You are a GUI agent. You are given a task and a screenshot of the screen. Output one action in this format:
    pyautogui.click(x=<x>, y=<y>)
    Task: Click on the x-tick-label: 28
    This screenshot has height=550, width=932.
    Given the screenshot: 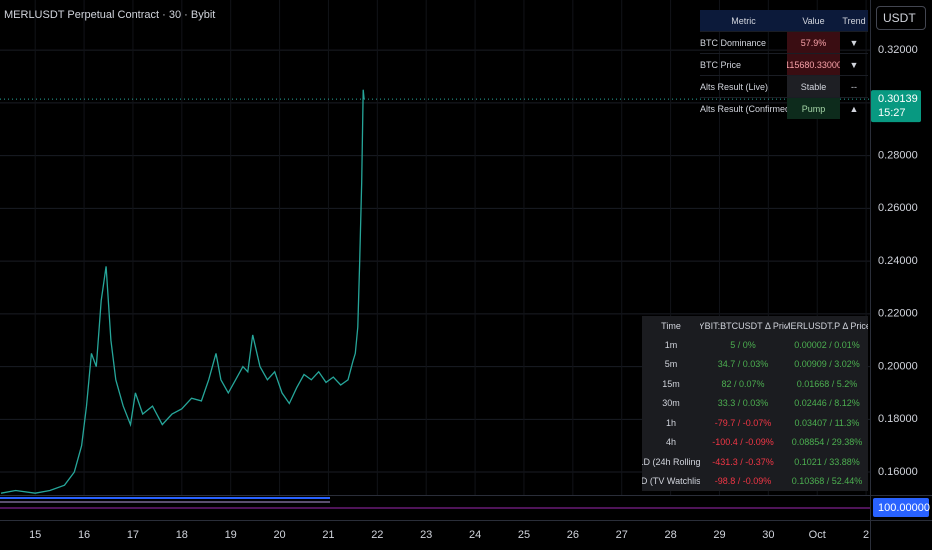 What is the action you would take?
    pyautogui.click(x=670, y=535)
    